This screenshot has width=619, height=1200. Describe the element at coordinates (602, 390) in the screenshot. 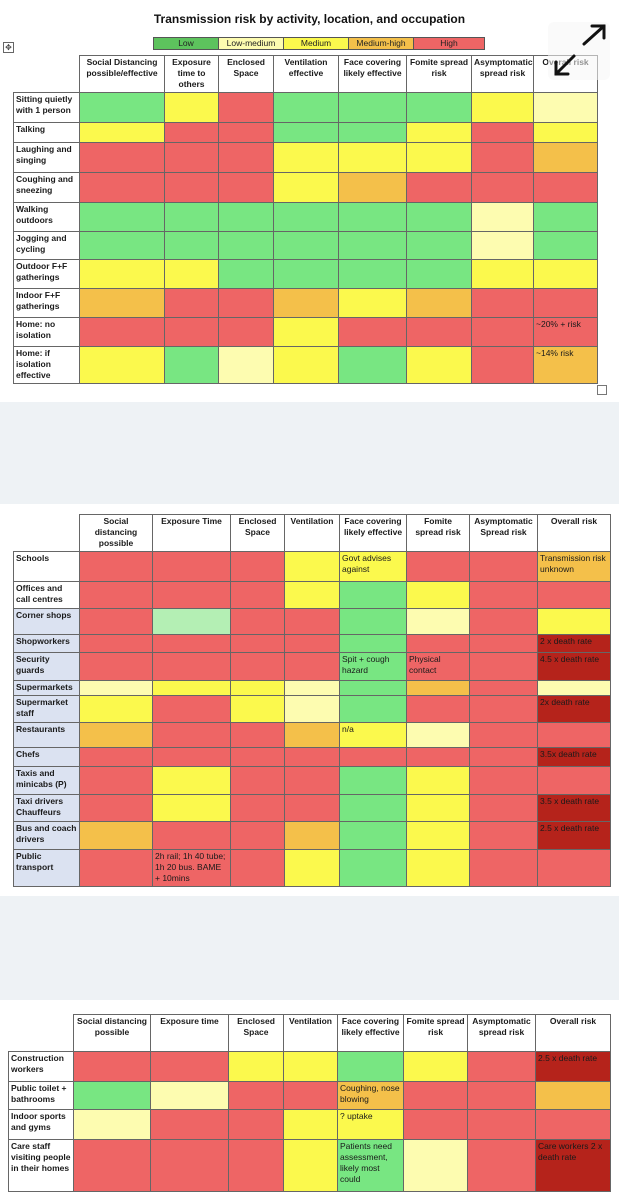

I see `table-resize-handle` at that location.